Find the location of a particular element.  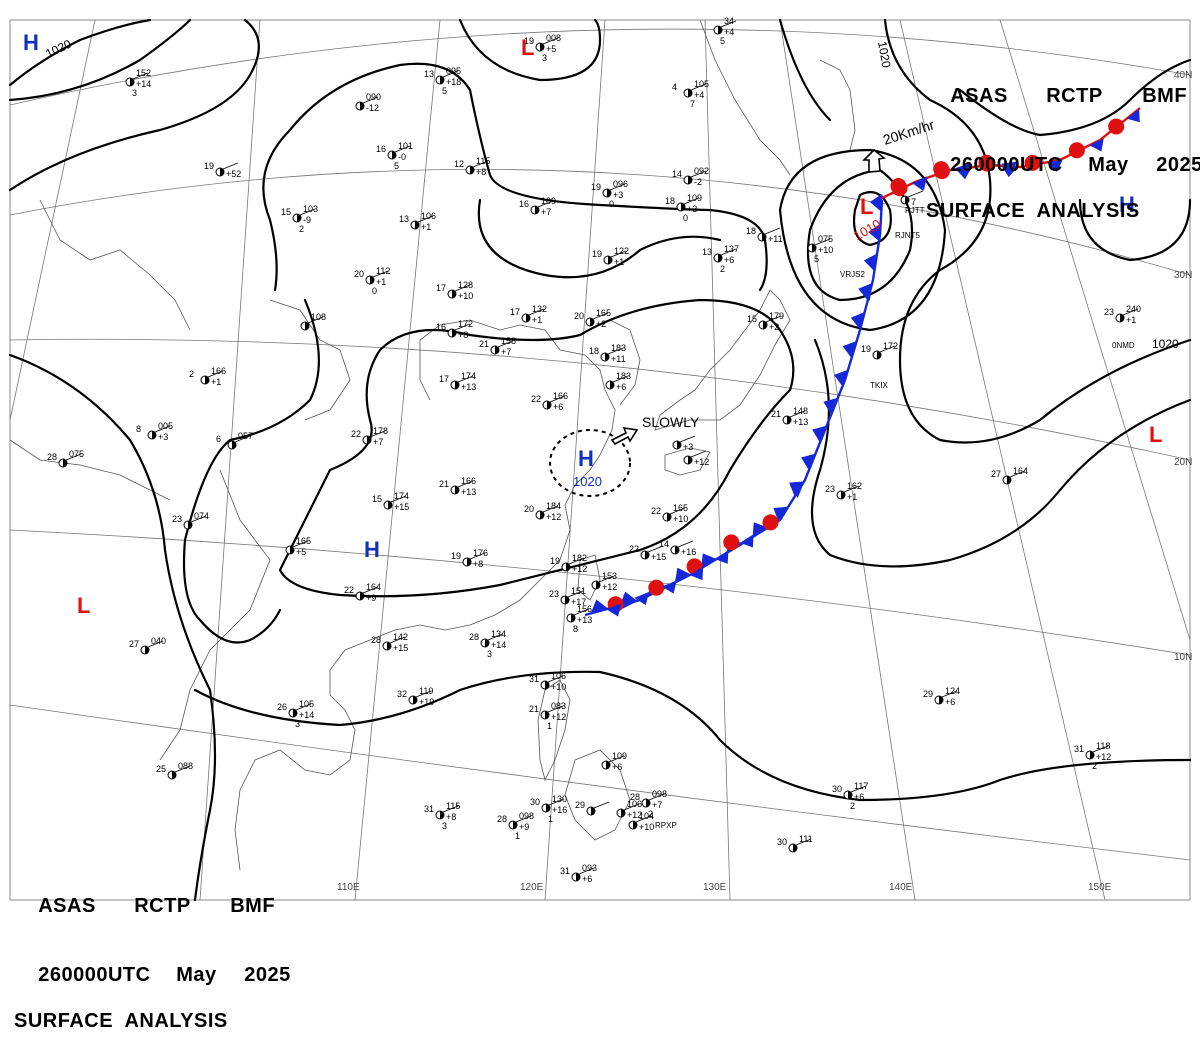

station-temperature: 30 is located at coordinates (837, 789).